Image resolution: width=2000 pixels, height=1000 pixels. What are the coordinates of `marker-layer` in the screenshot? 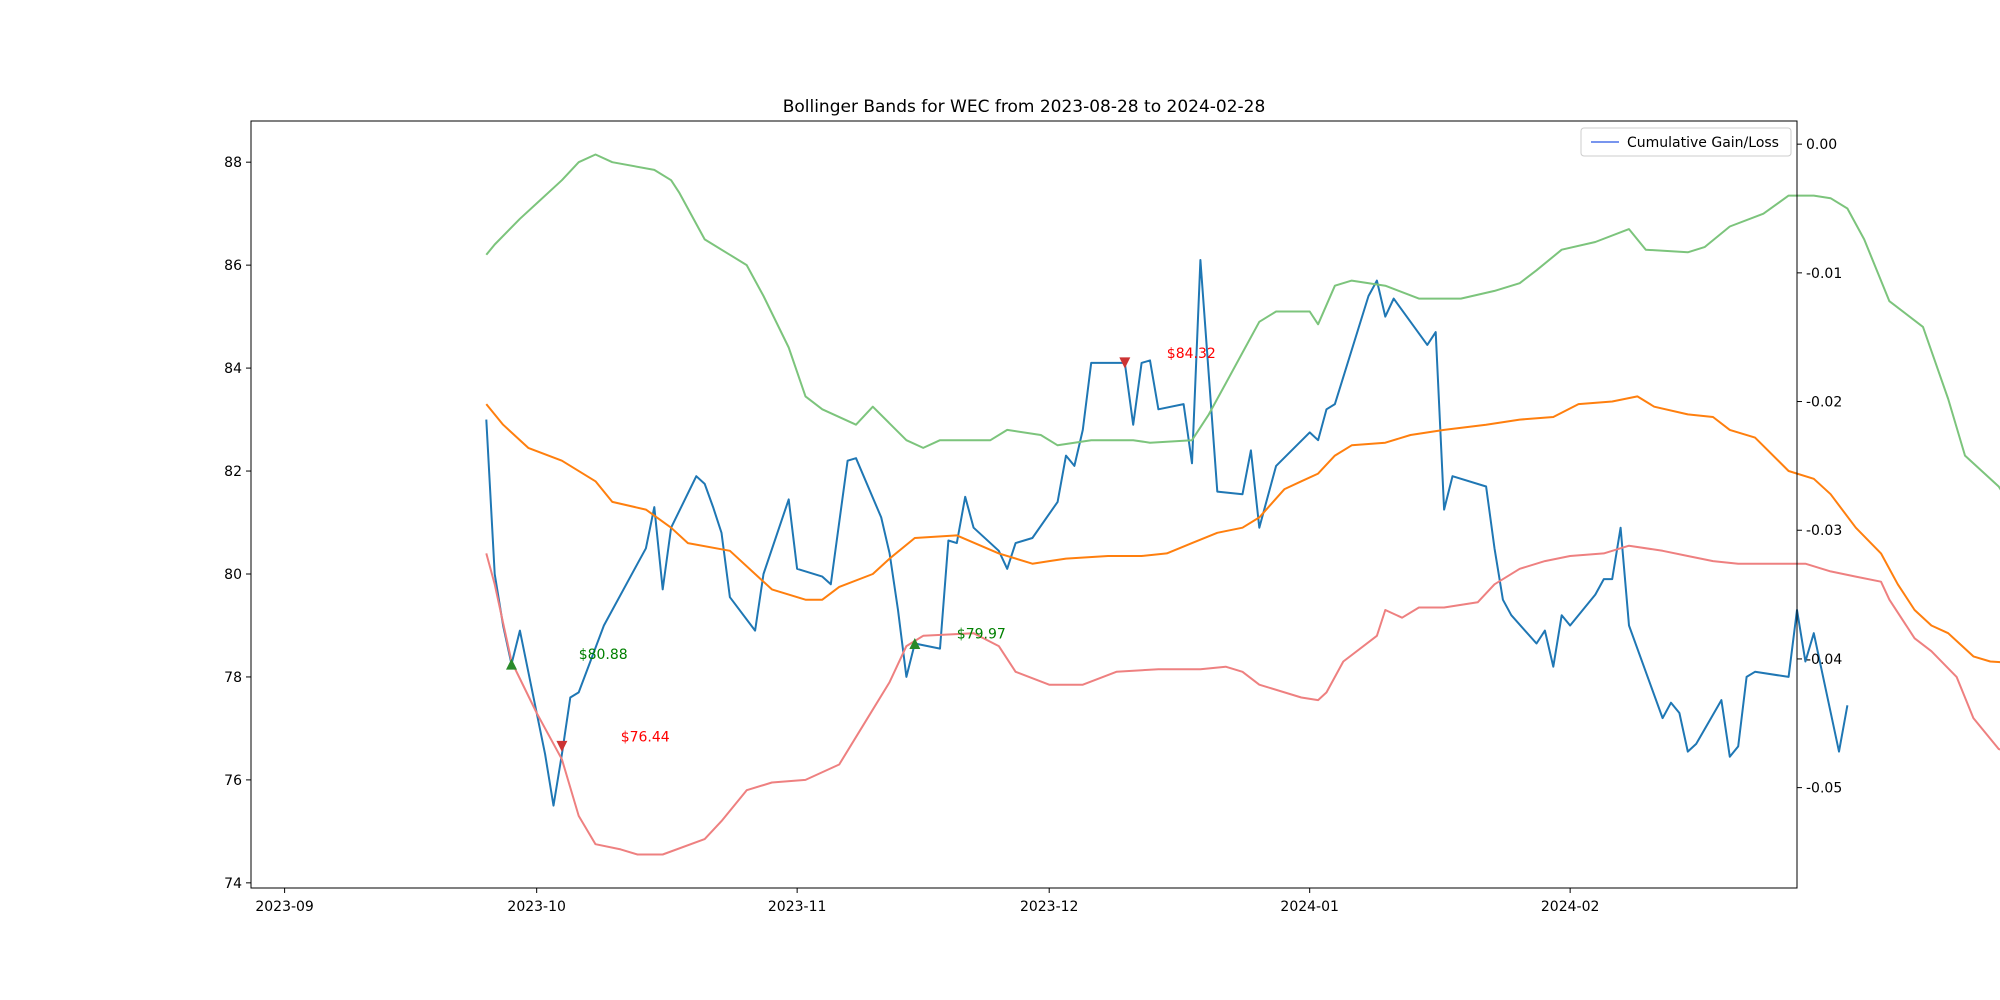 It's located at (818, 554).